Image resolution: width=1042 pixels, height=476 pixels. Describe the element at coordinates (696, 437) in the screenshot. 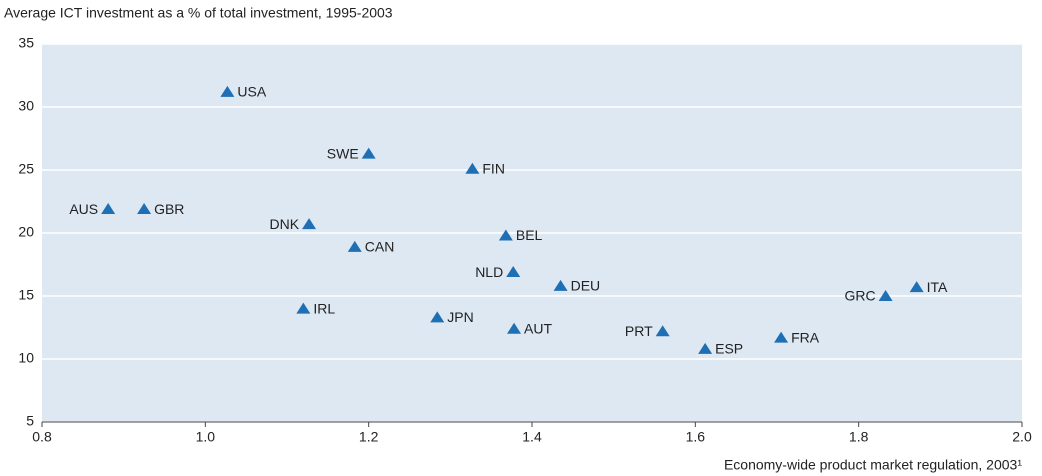

I see `x-tick-label: 1.6` at that location.